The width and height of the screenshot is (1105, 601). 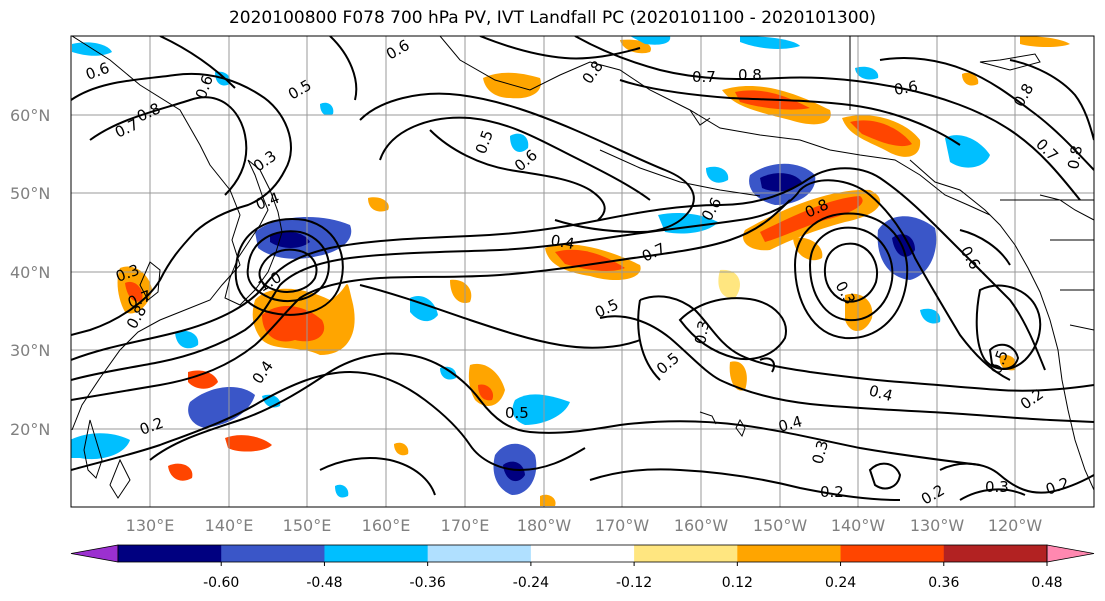 I want to click on colorbar-tick-label: -0.60, so click(x=221, y=583).